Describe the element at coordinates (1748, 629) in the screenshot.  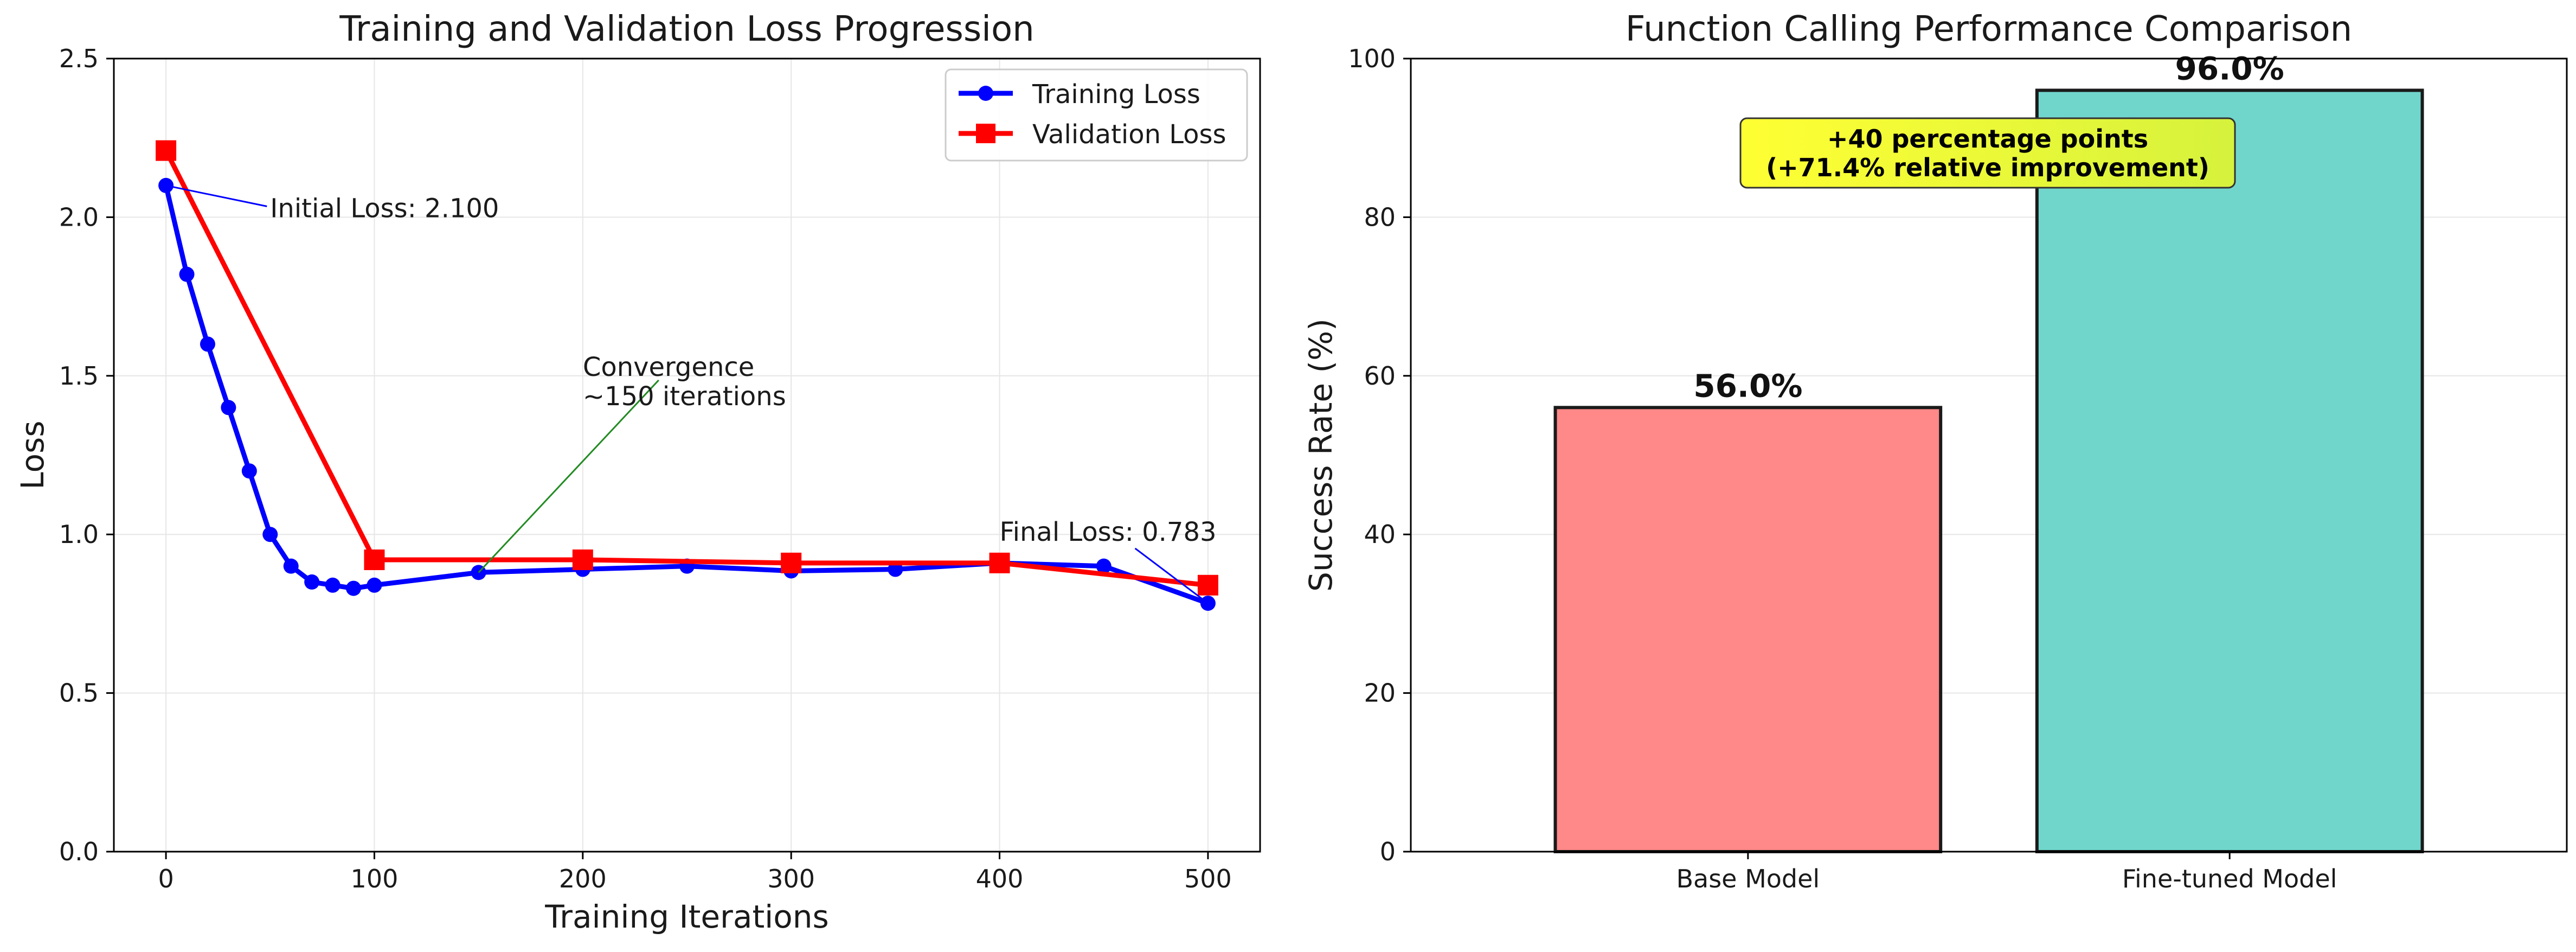
I see `bar-base-model` at that location.